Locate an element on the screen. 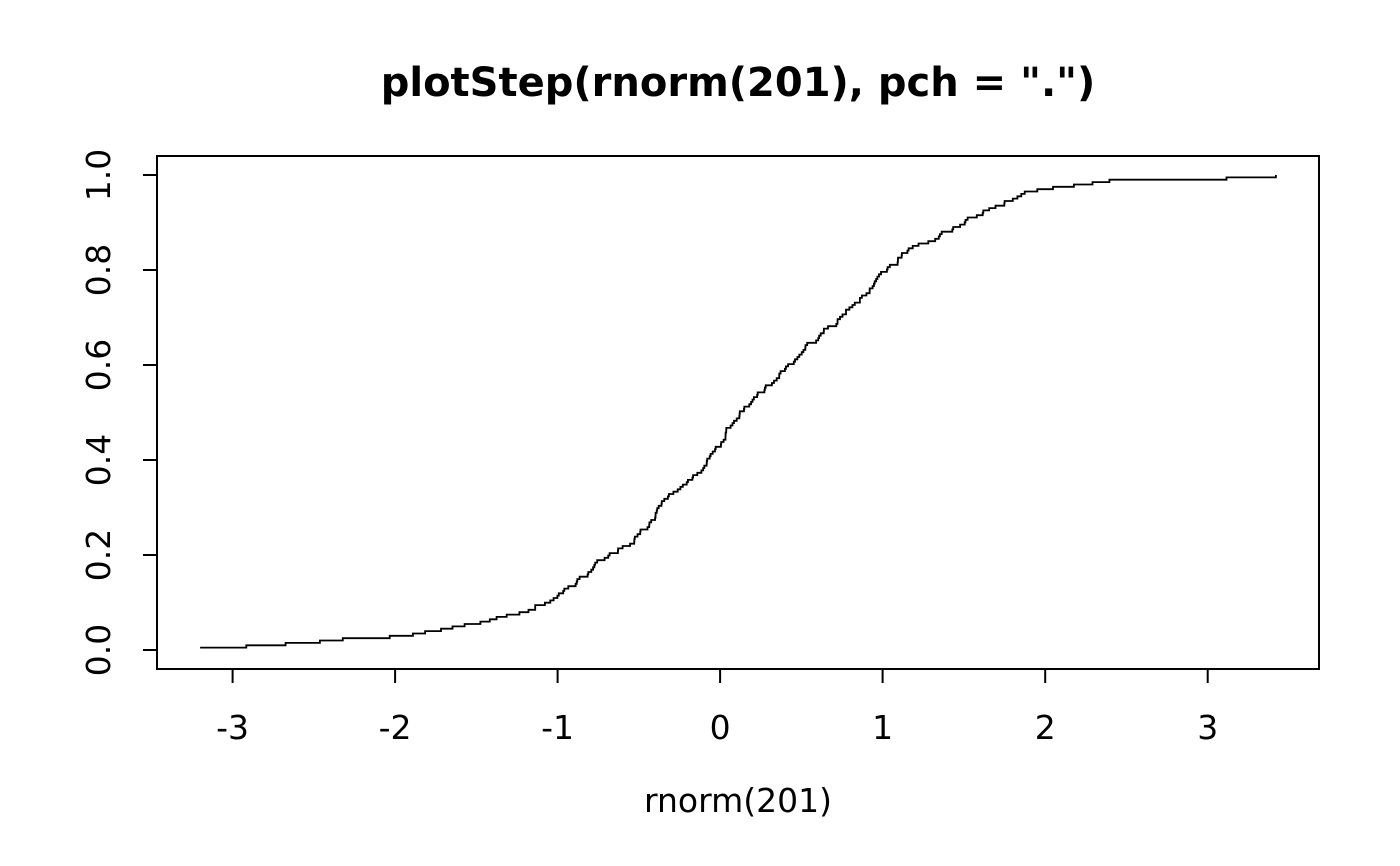  x-axis-ticks: -3 -2 -1 0 1 2 3 is located at coordinates (717, 708).